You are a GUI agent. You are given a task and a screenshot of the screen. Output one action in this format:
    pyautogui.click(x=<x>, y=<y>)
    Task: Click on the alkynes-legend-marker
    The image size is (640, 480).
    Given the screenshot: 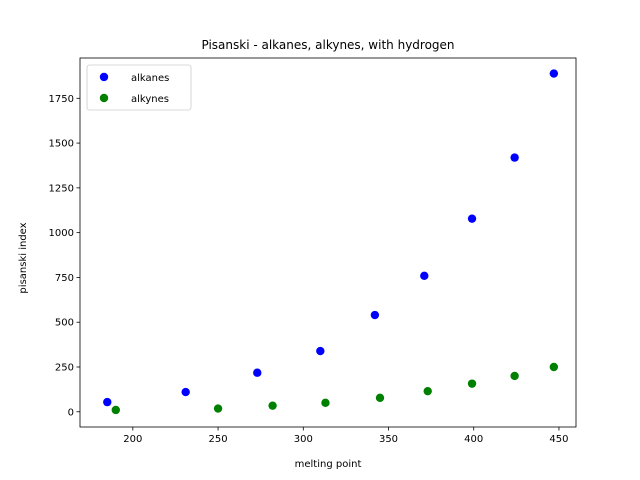 What is the action you would take?
    pyautogui.click(x=104, y=98)
    